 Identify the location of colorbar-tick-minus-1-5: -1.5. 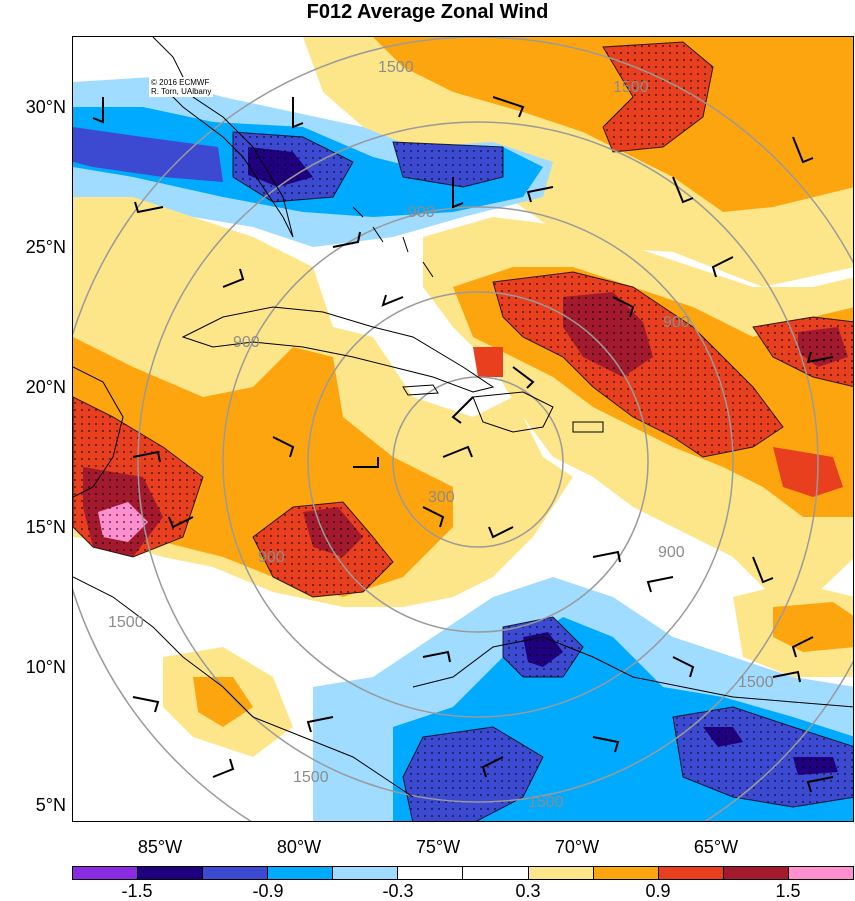
(137, 891).